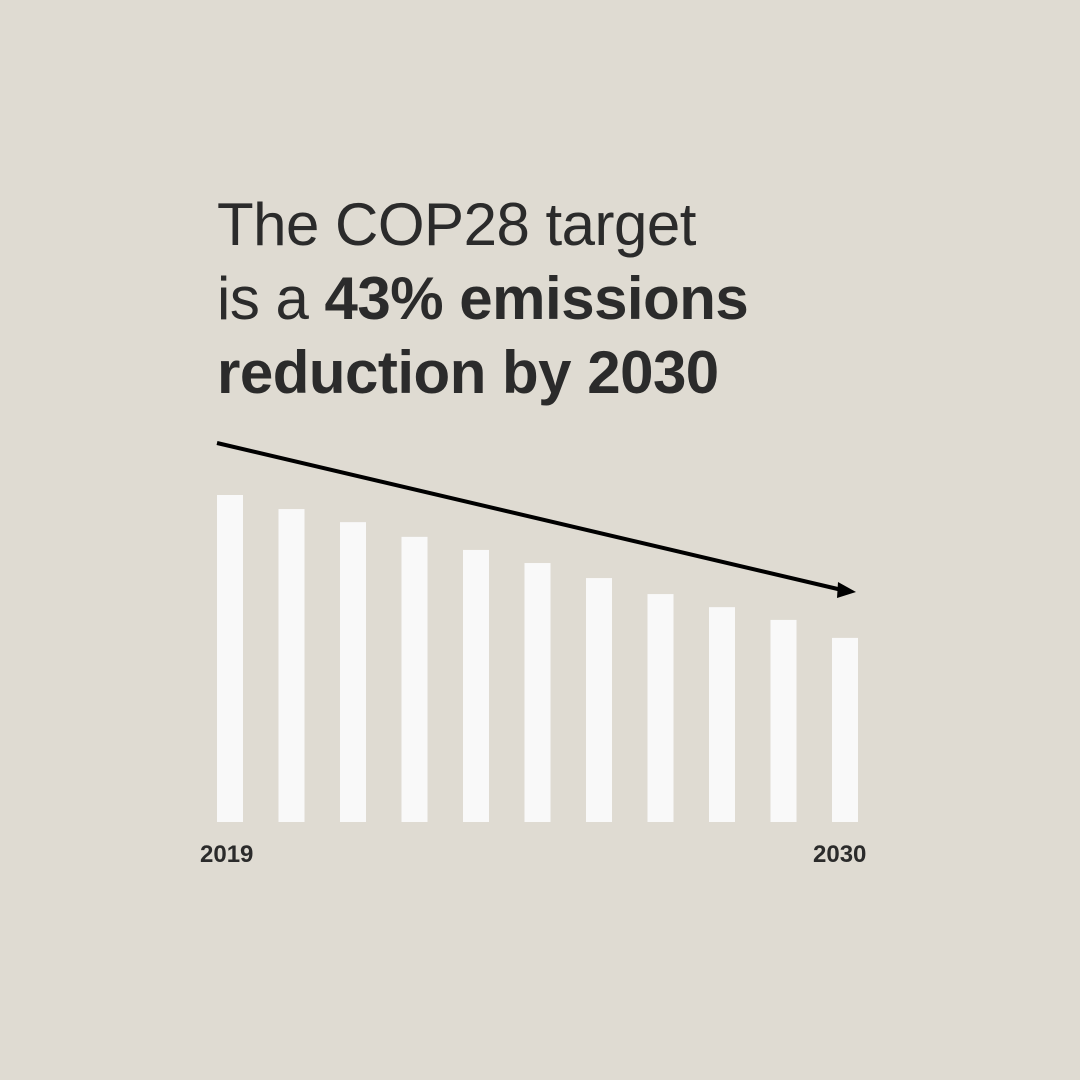 The image size is (1080, 1080). I want to click on trend-arrow-line, so click(529, 516).